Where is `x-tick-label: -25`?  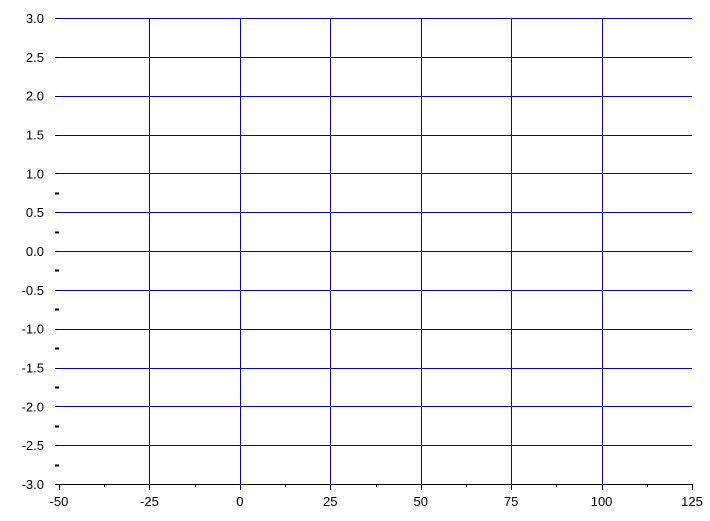
x-tick-label: -25 is located at coordinates (149, 501).